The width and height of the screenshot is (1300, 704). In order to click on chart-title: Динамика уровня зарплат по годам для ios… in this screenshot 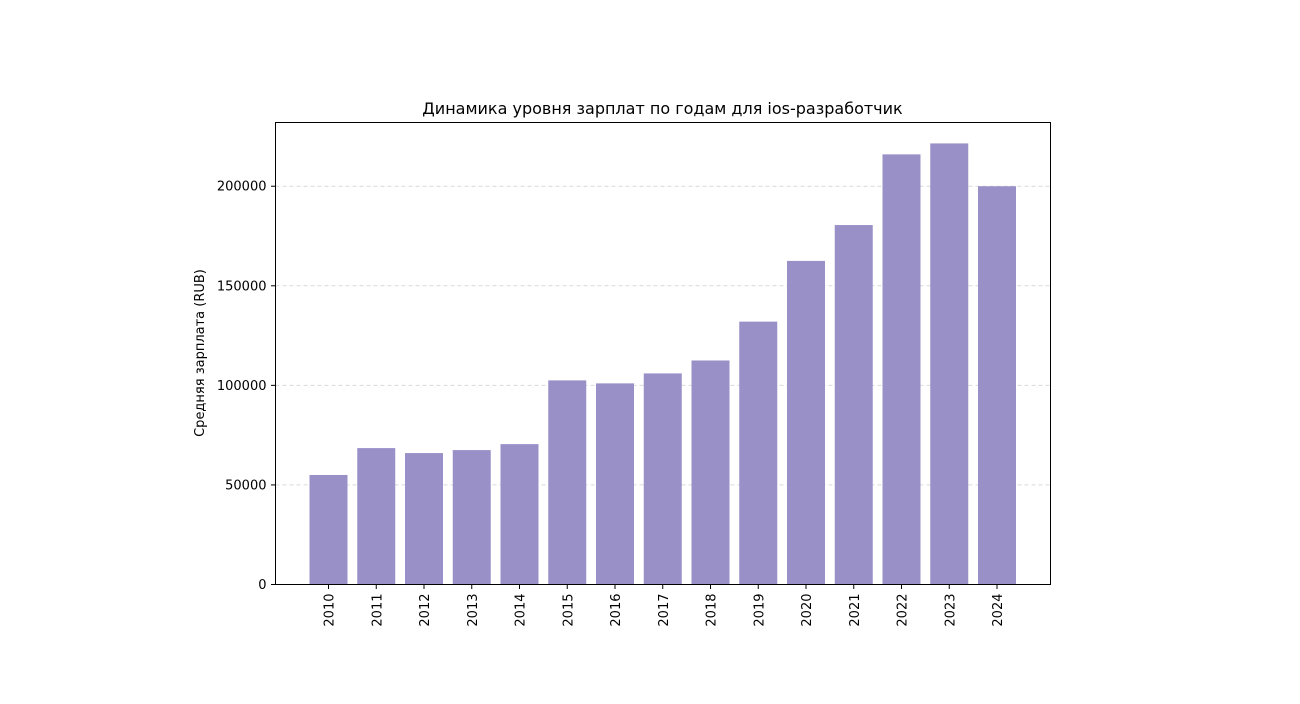, I will do `click(662, 108)`.